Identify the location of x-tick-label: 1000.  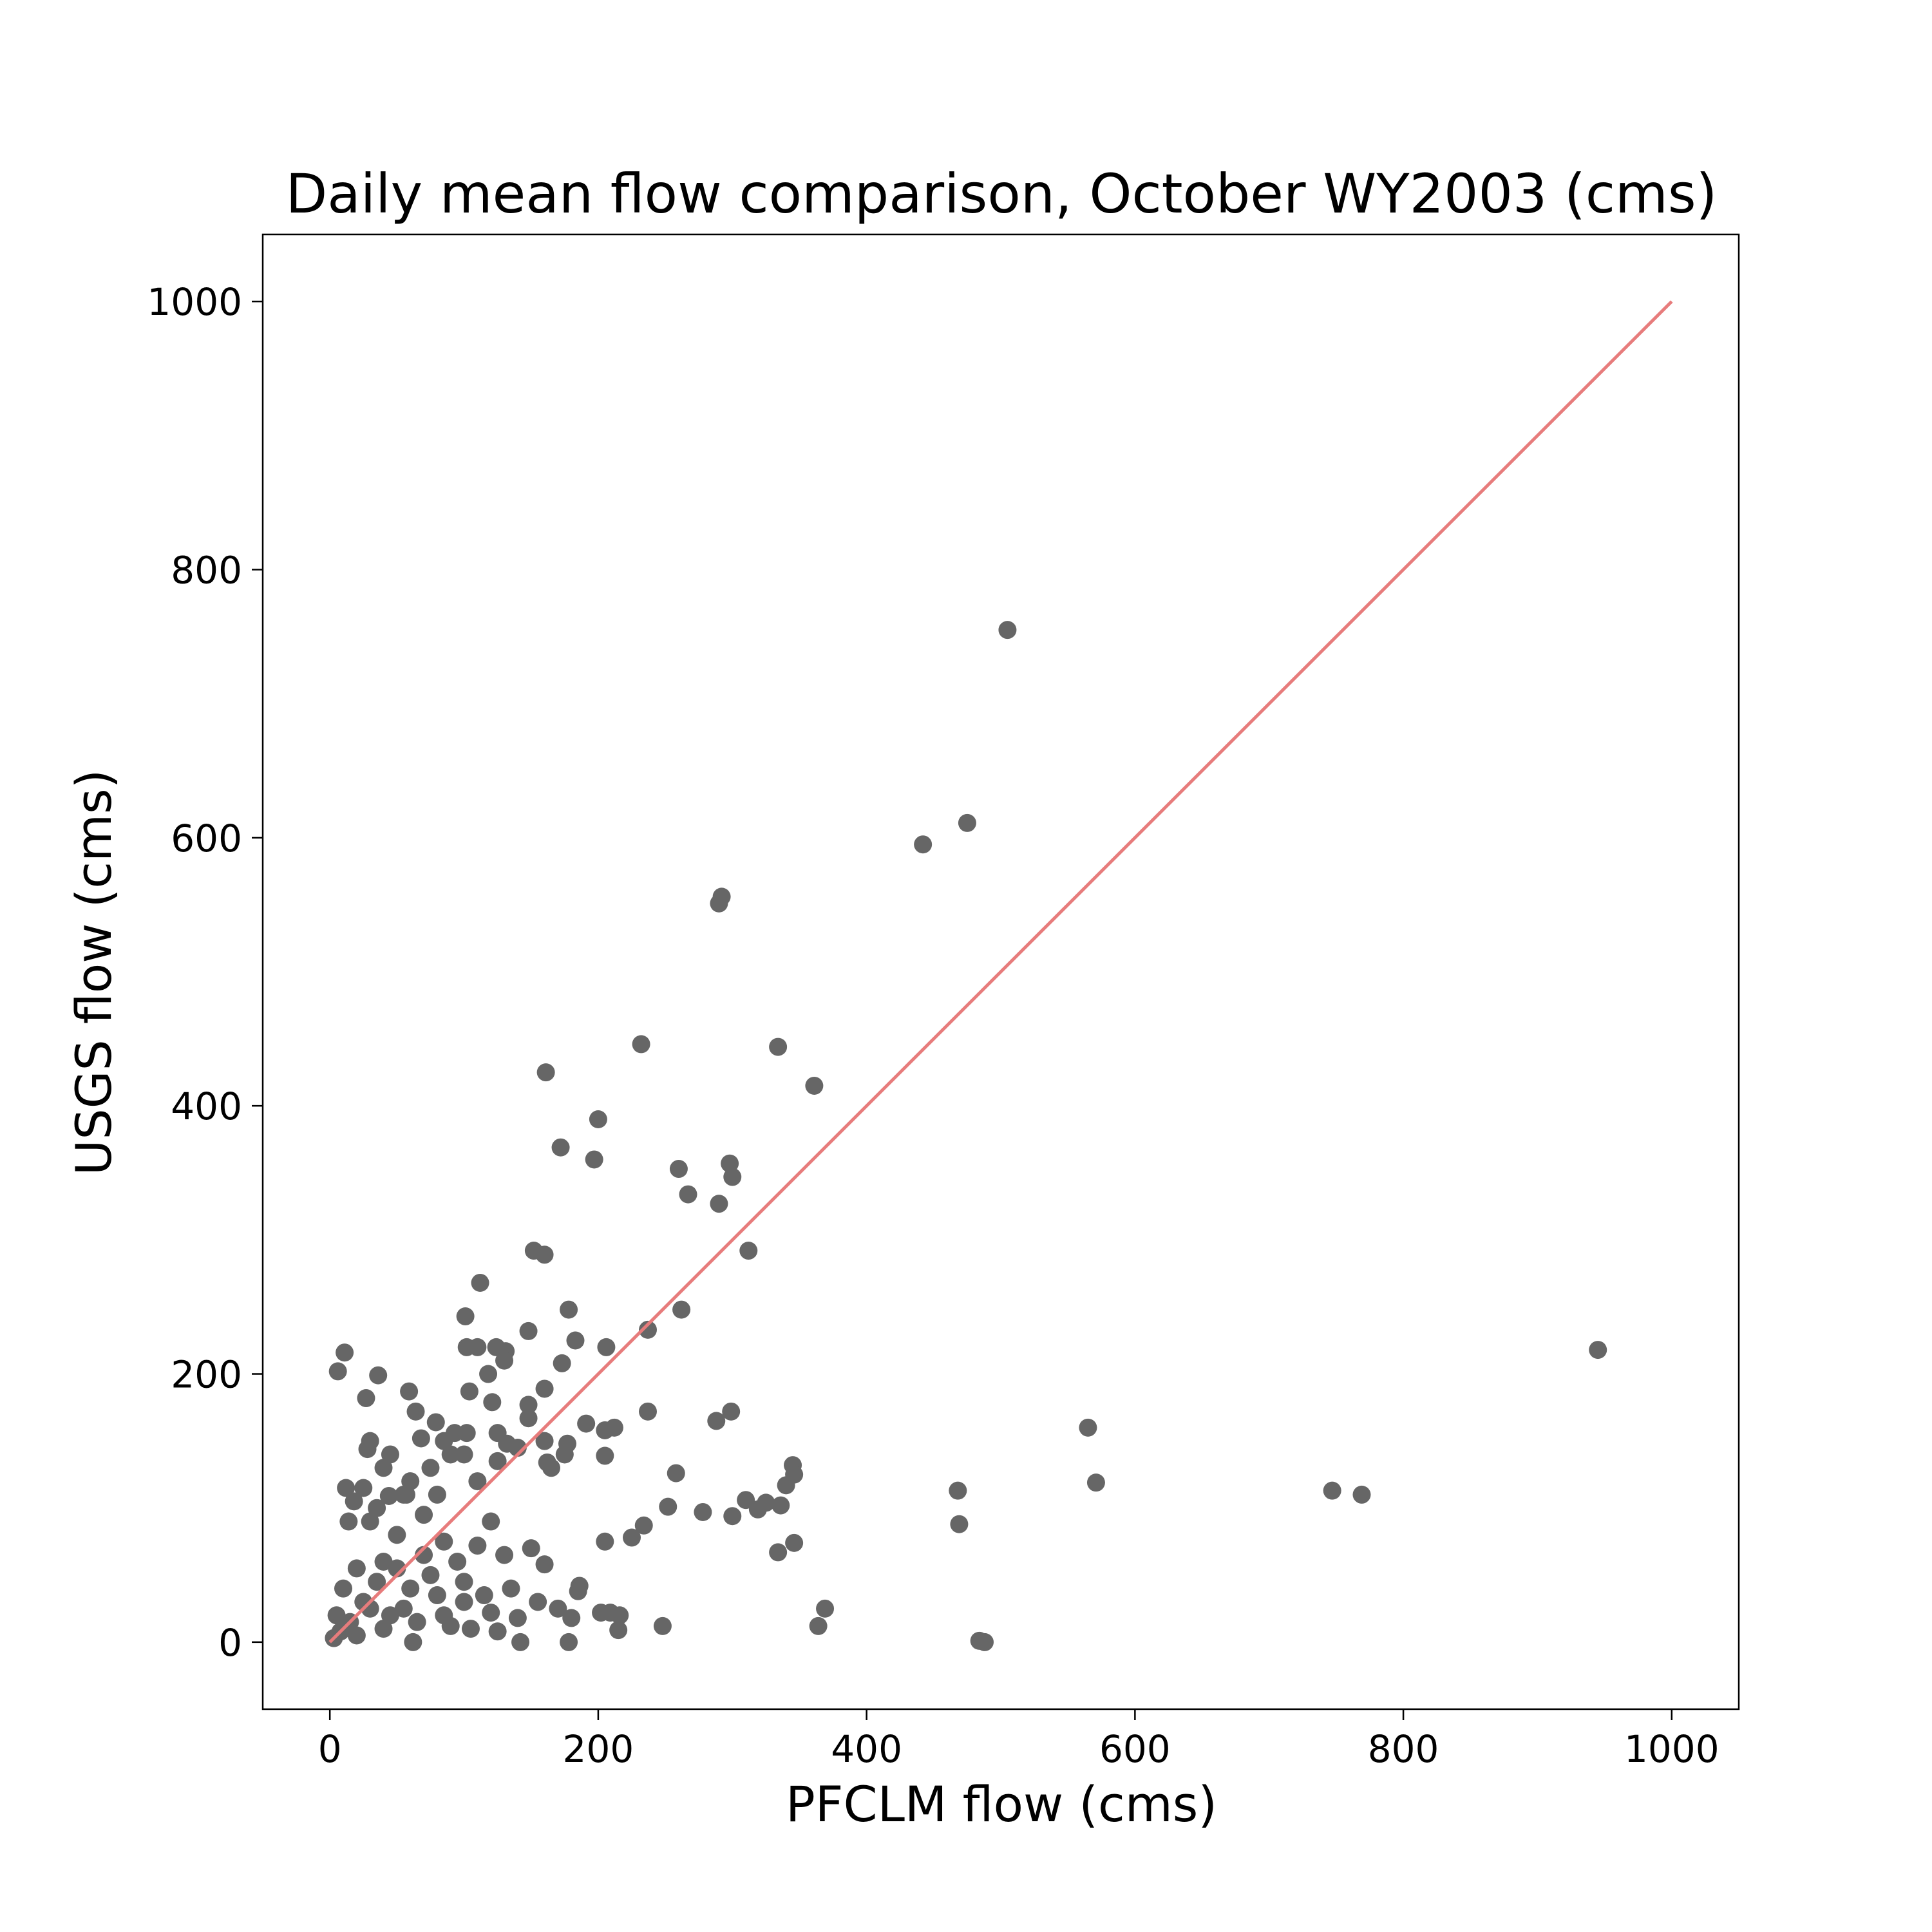
(1671, 1749).